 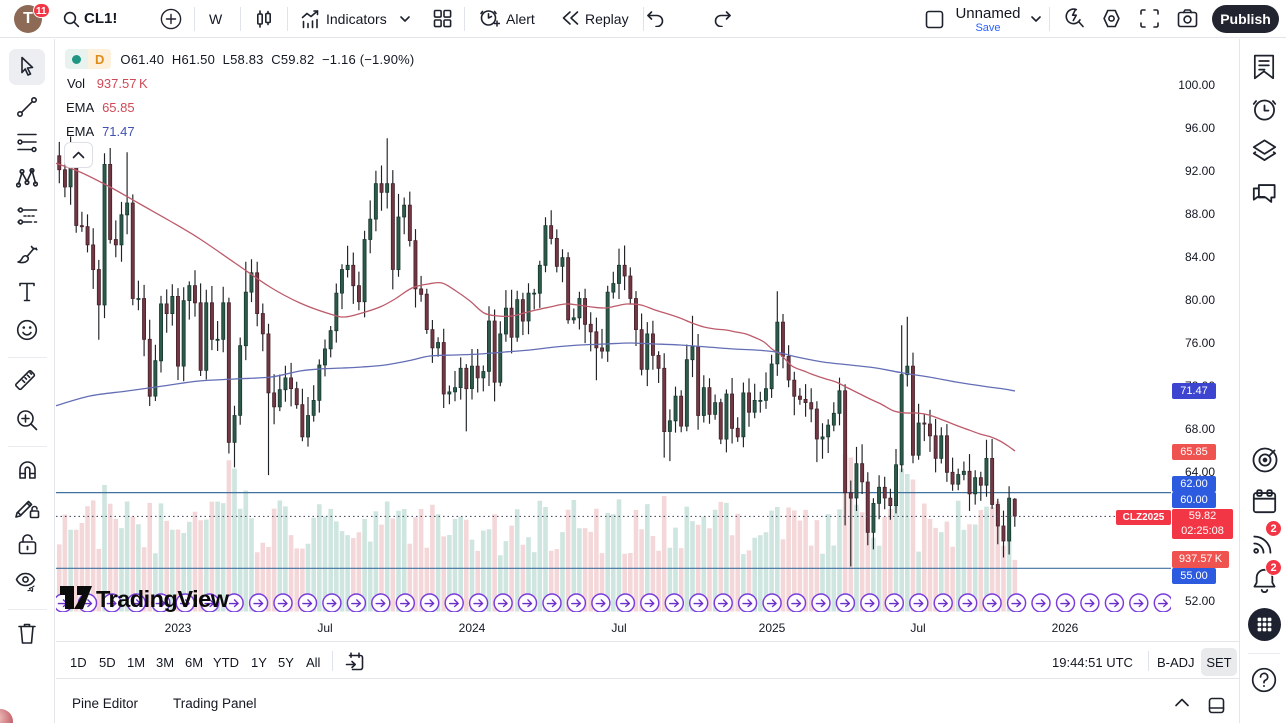 I want to click on svg-text: TradingView, so click(x=163, y=599).